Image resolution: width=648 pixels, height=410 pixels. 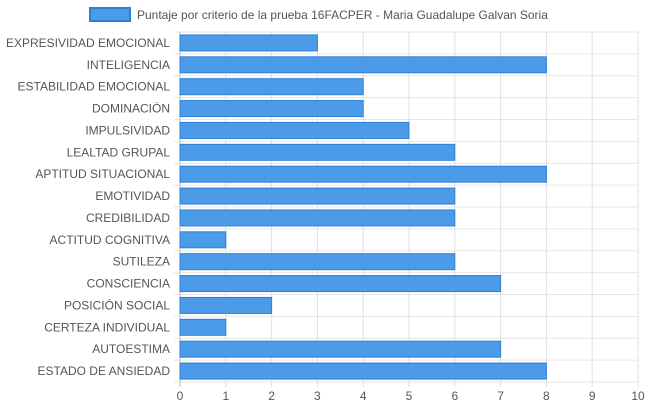 I want to click on category-label: ESTABILIDAD EMOCIONAL, so click(x=94, y=87).